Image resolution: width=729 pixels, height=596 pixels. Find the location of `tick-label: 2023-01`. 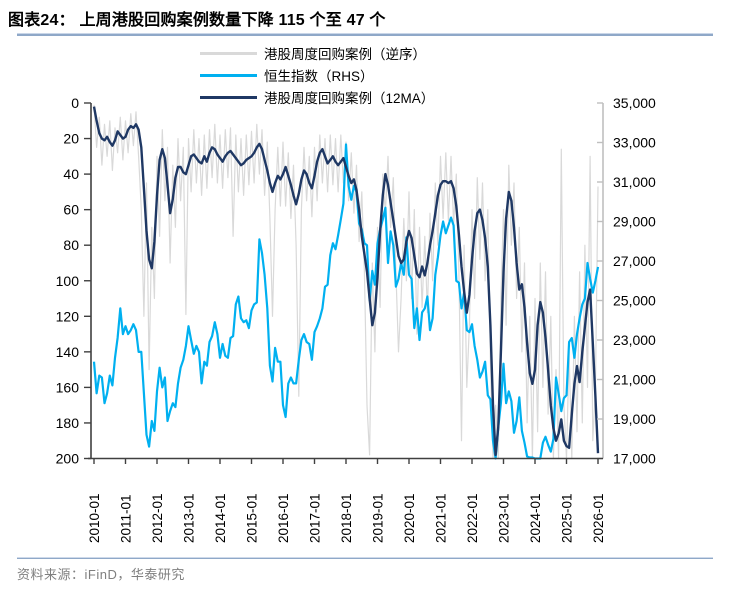

tick-label: 2023-01 is located at coordinates (504, 518).